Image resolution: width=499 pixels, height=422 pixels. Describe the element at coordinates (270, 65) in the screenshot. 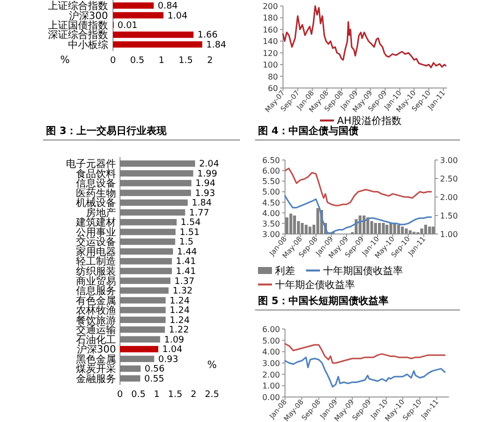

I see `y-tick-label: 100` at that location.